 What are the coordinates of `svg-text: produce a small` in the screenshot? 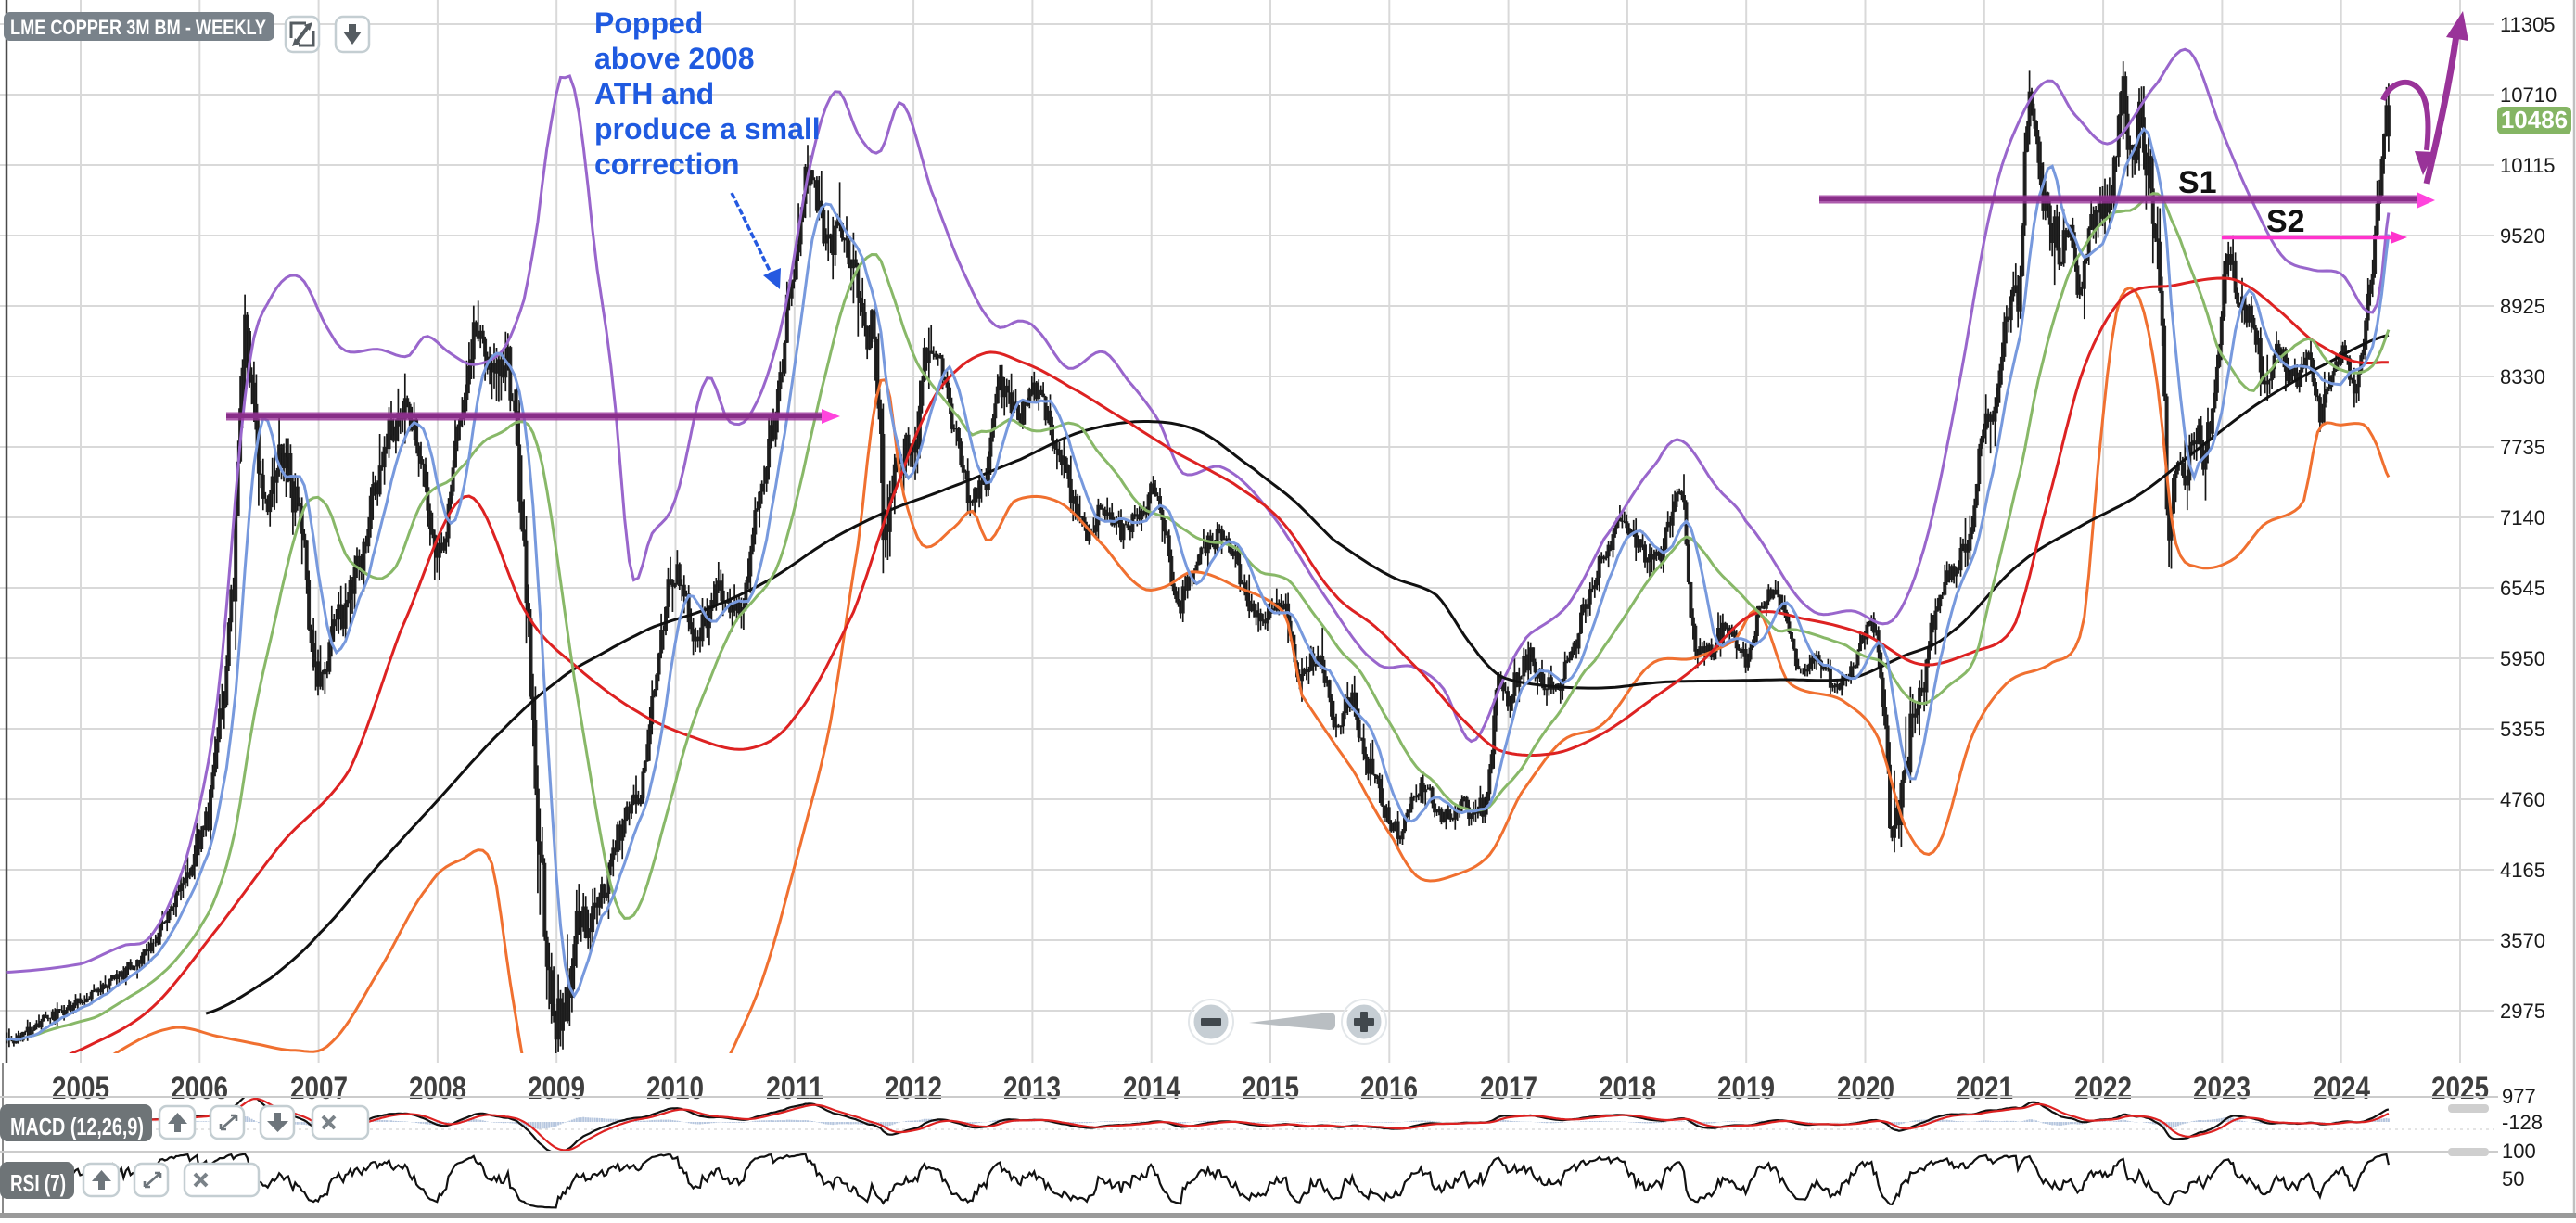 It's located at (707, 129).